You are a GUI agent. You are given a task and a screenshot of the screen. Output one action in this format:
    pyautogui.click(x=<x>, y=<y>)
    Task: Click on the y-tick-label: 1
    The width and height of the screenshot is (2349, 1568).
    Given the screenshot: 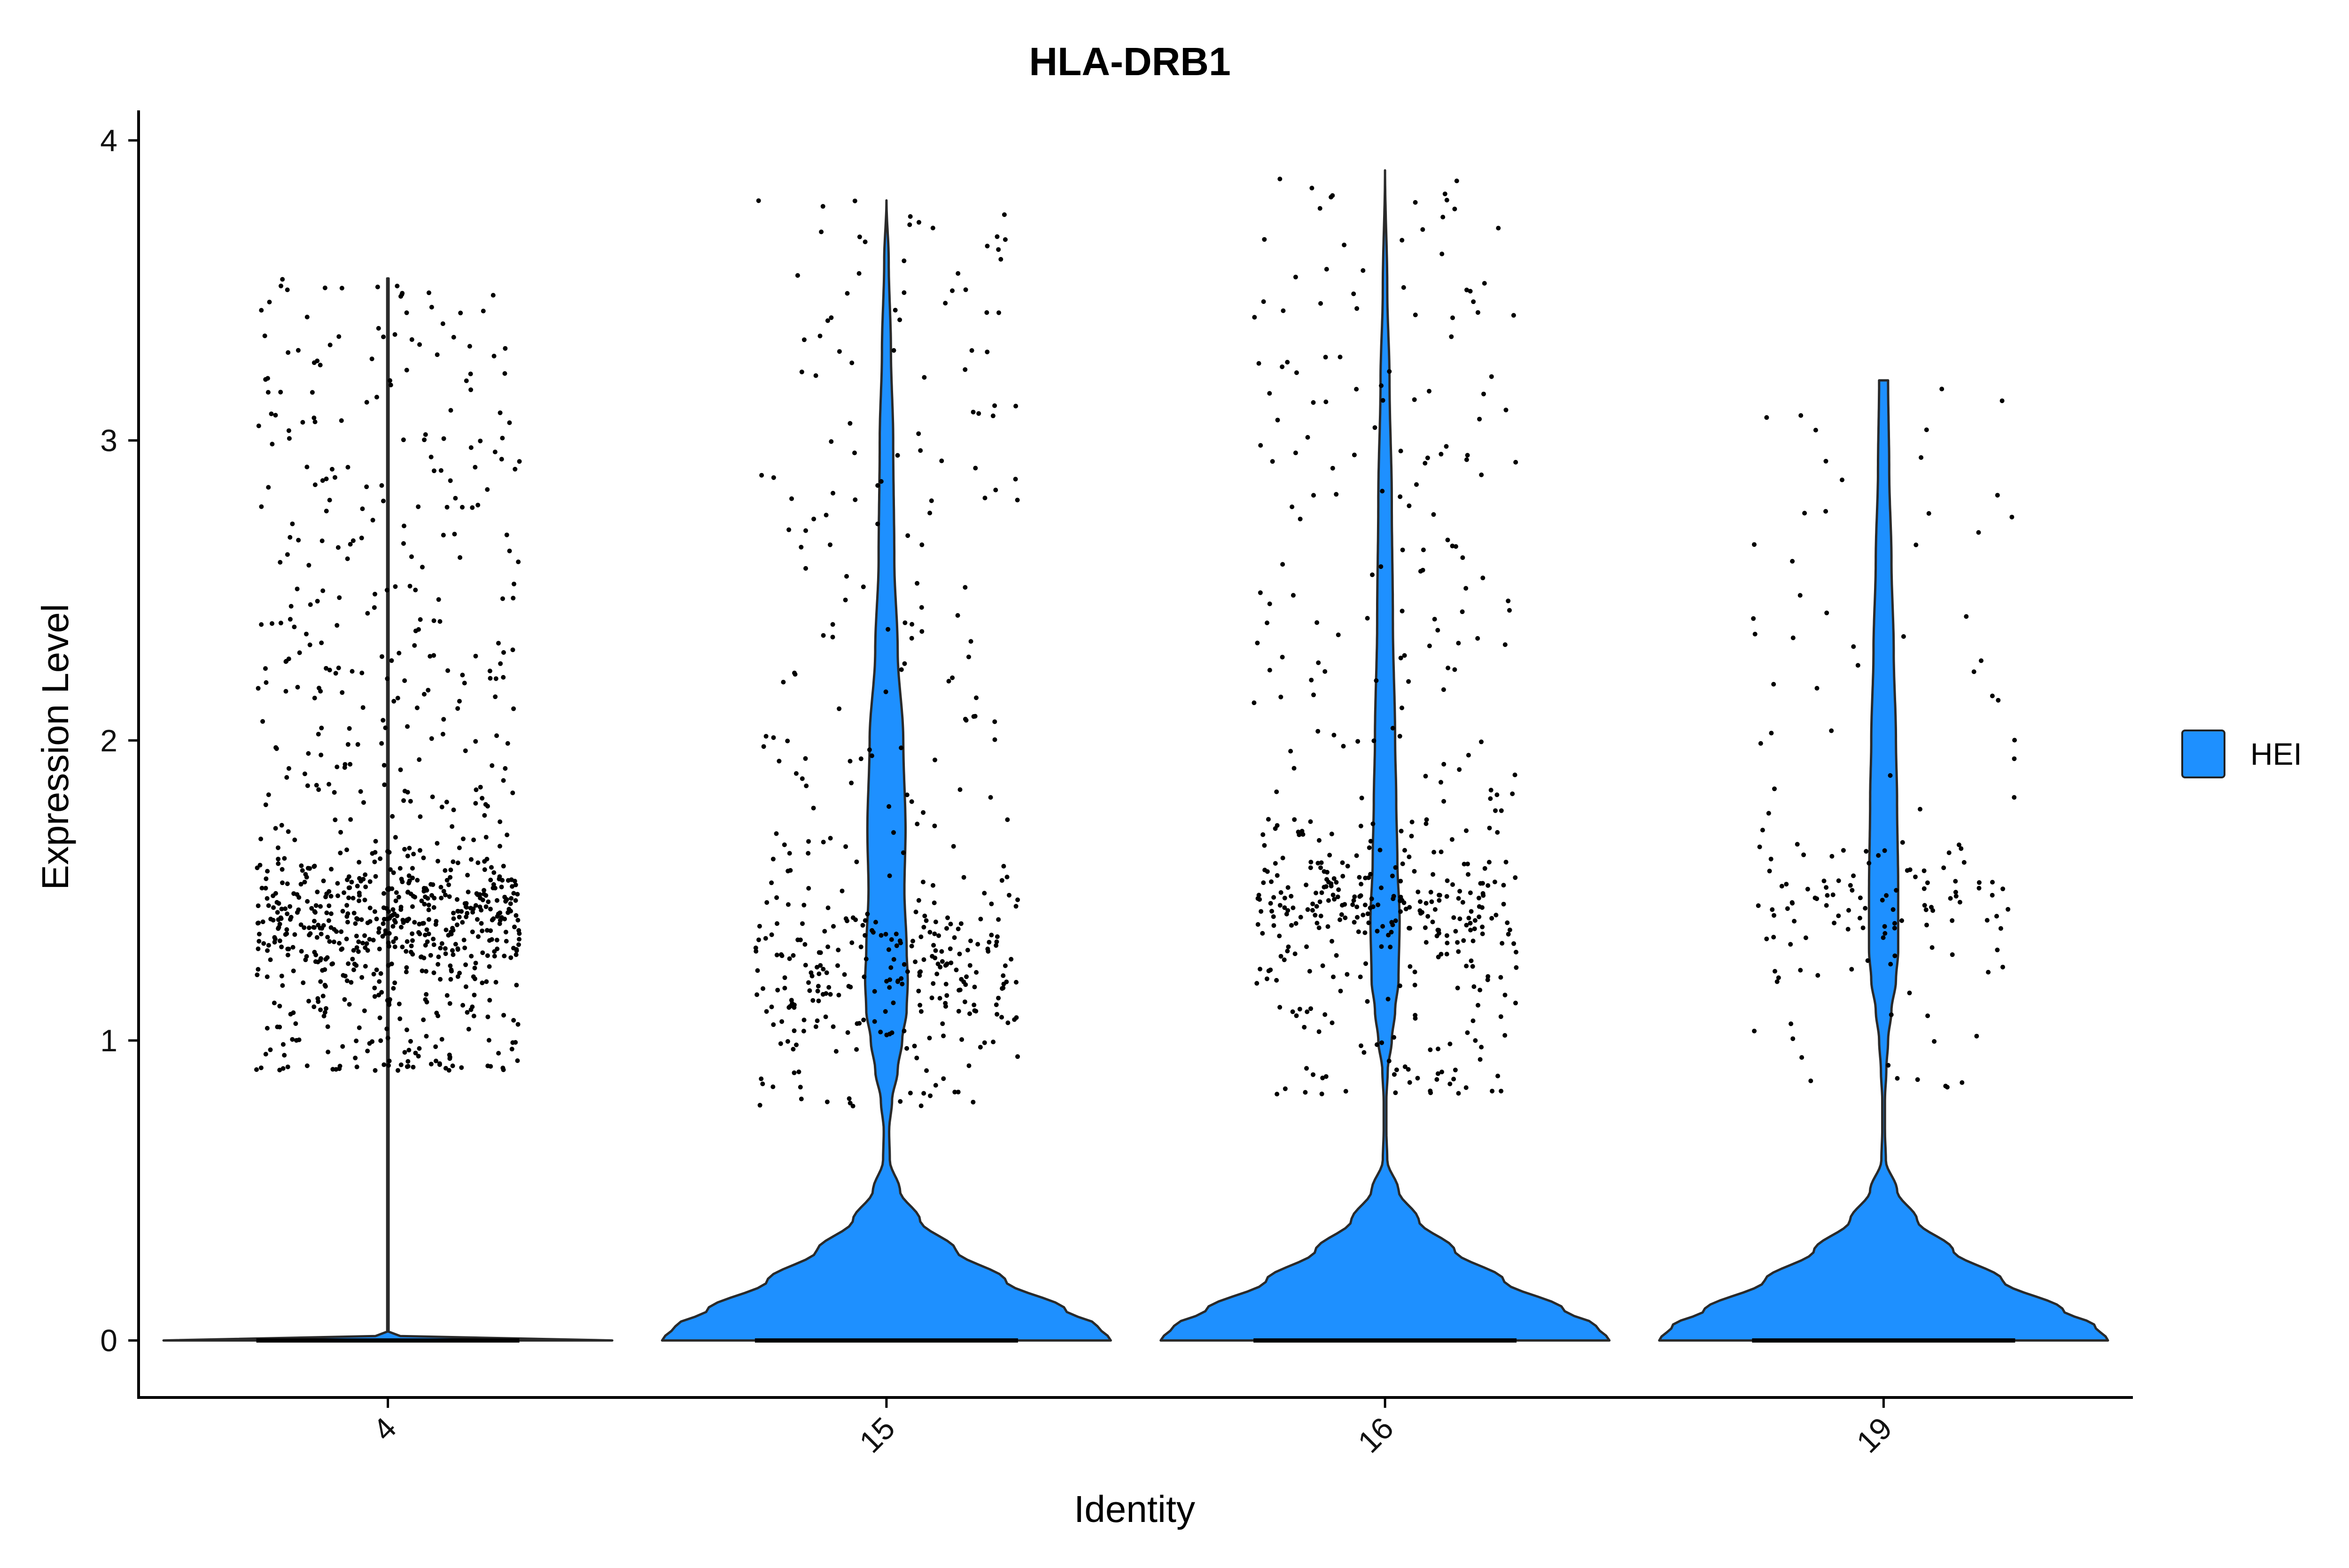 What is the action you would take?
    pyautogui.click(x=108, y=1040)
    